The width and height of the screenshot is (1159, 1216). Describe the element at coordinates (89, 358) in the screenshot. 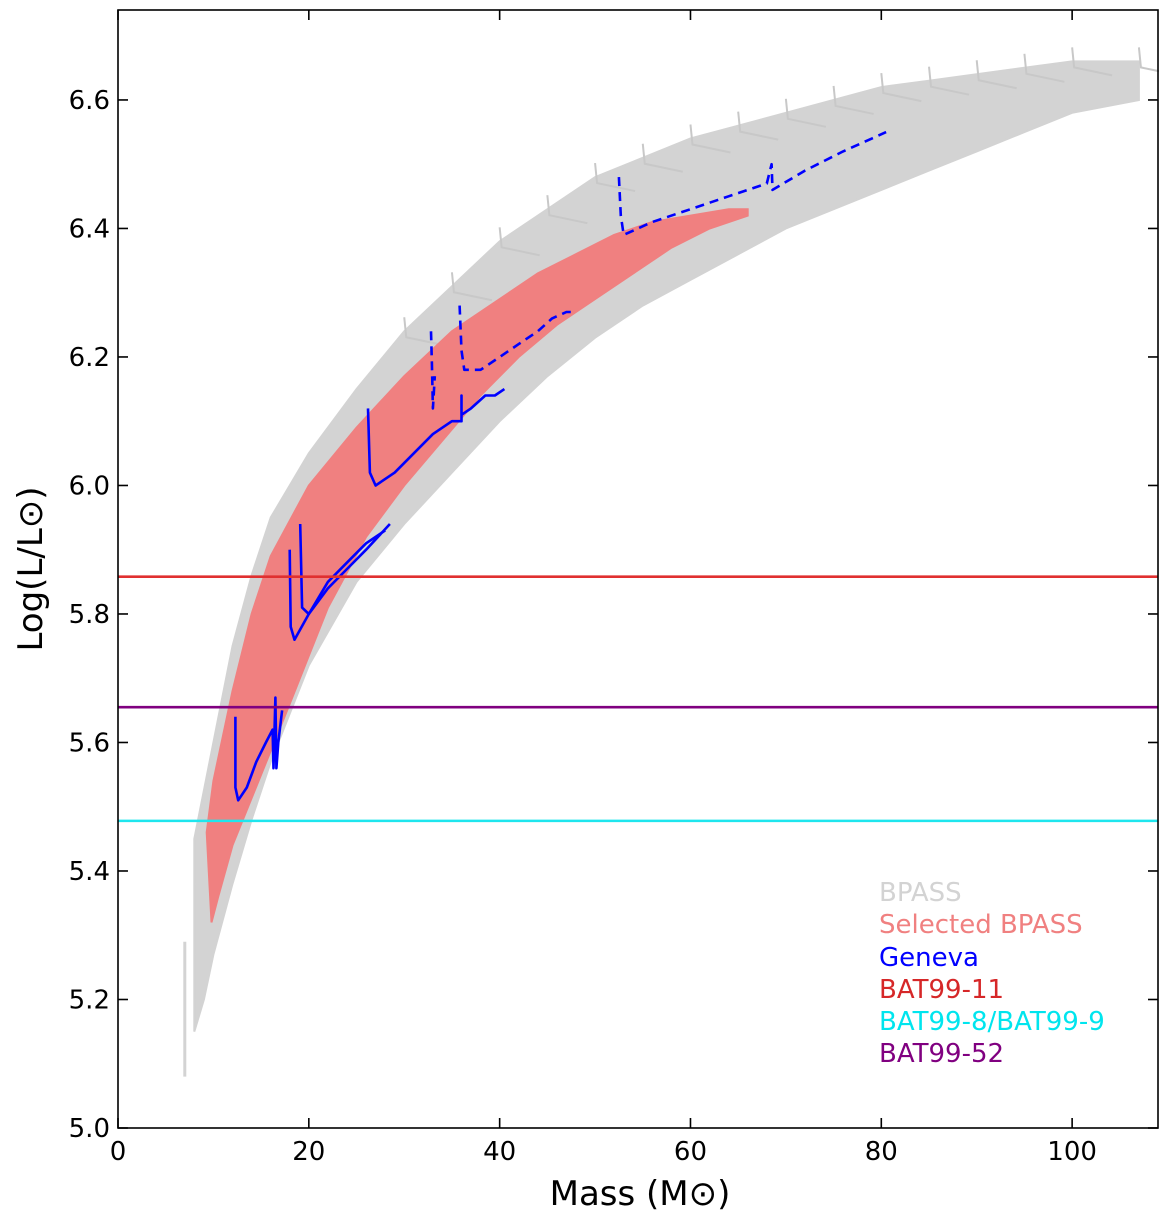

I see `y-tick-label: 6.2` at that location.